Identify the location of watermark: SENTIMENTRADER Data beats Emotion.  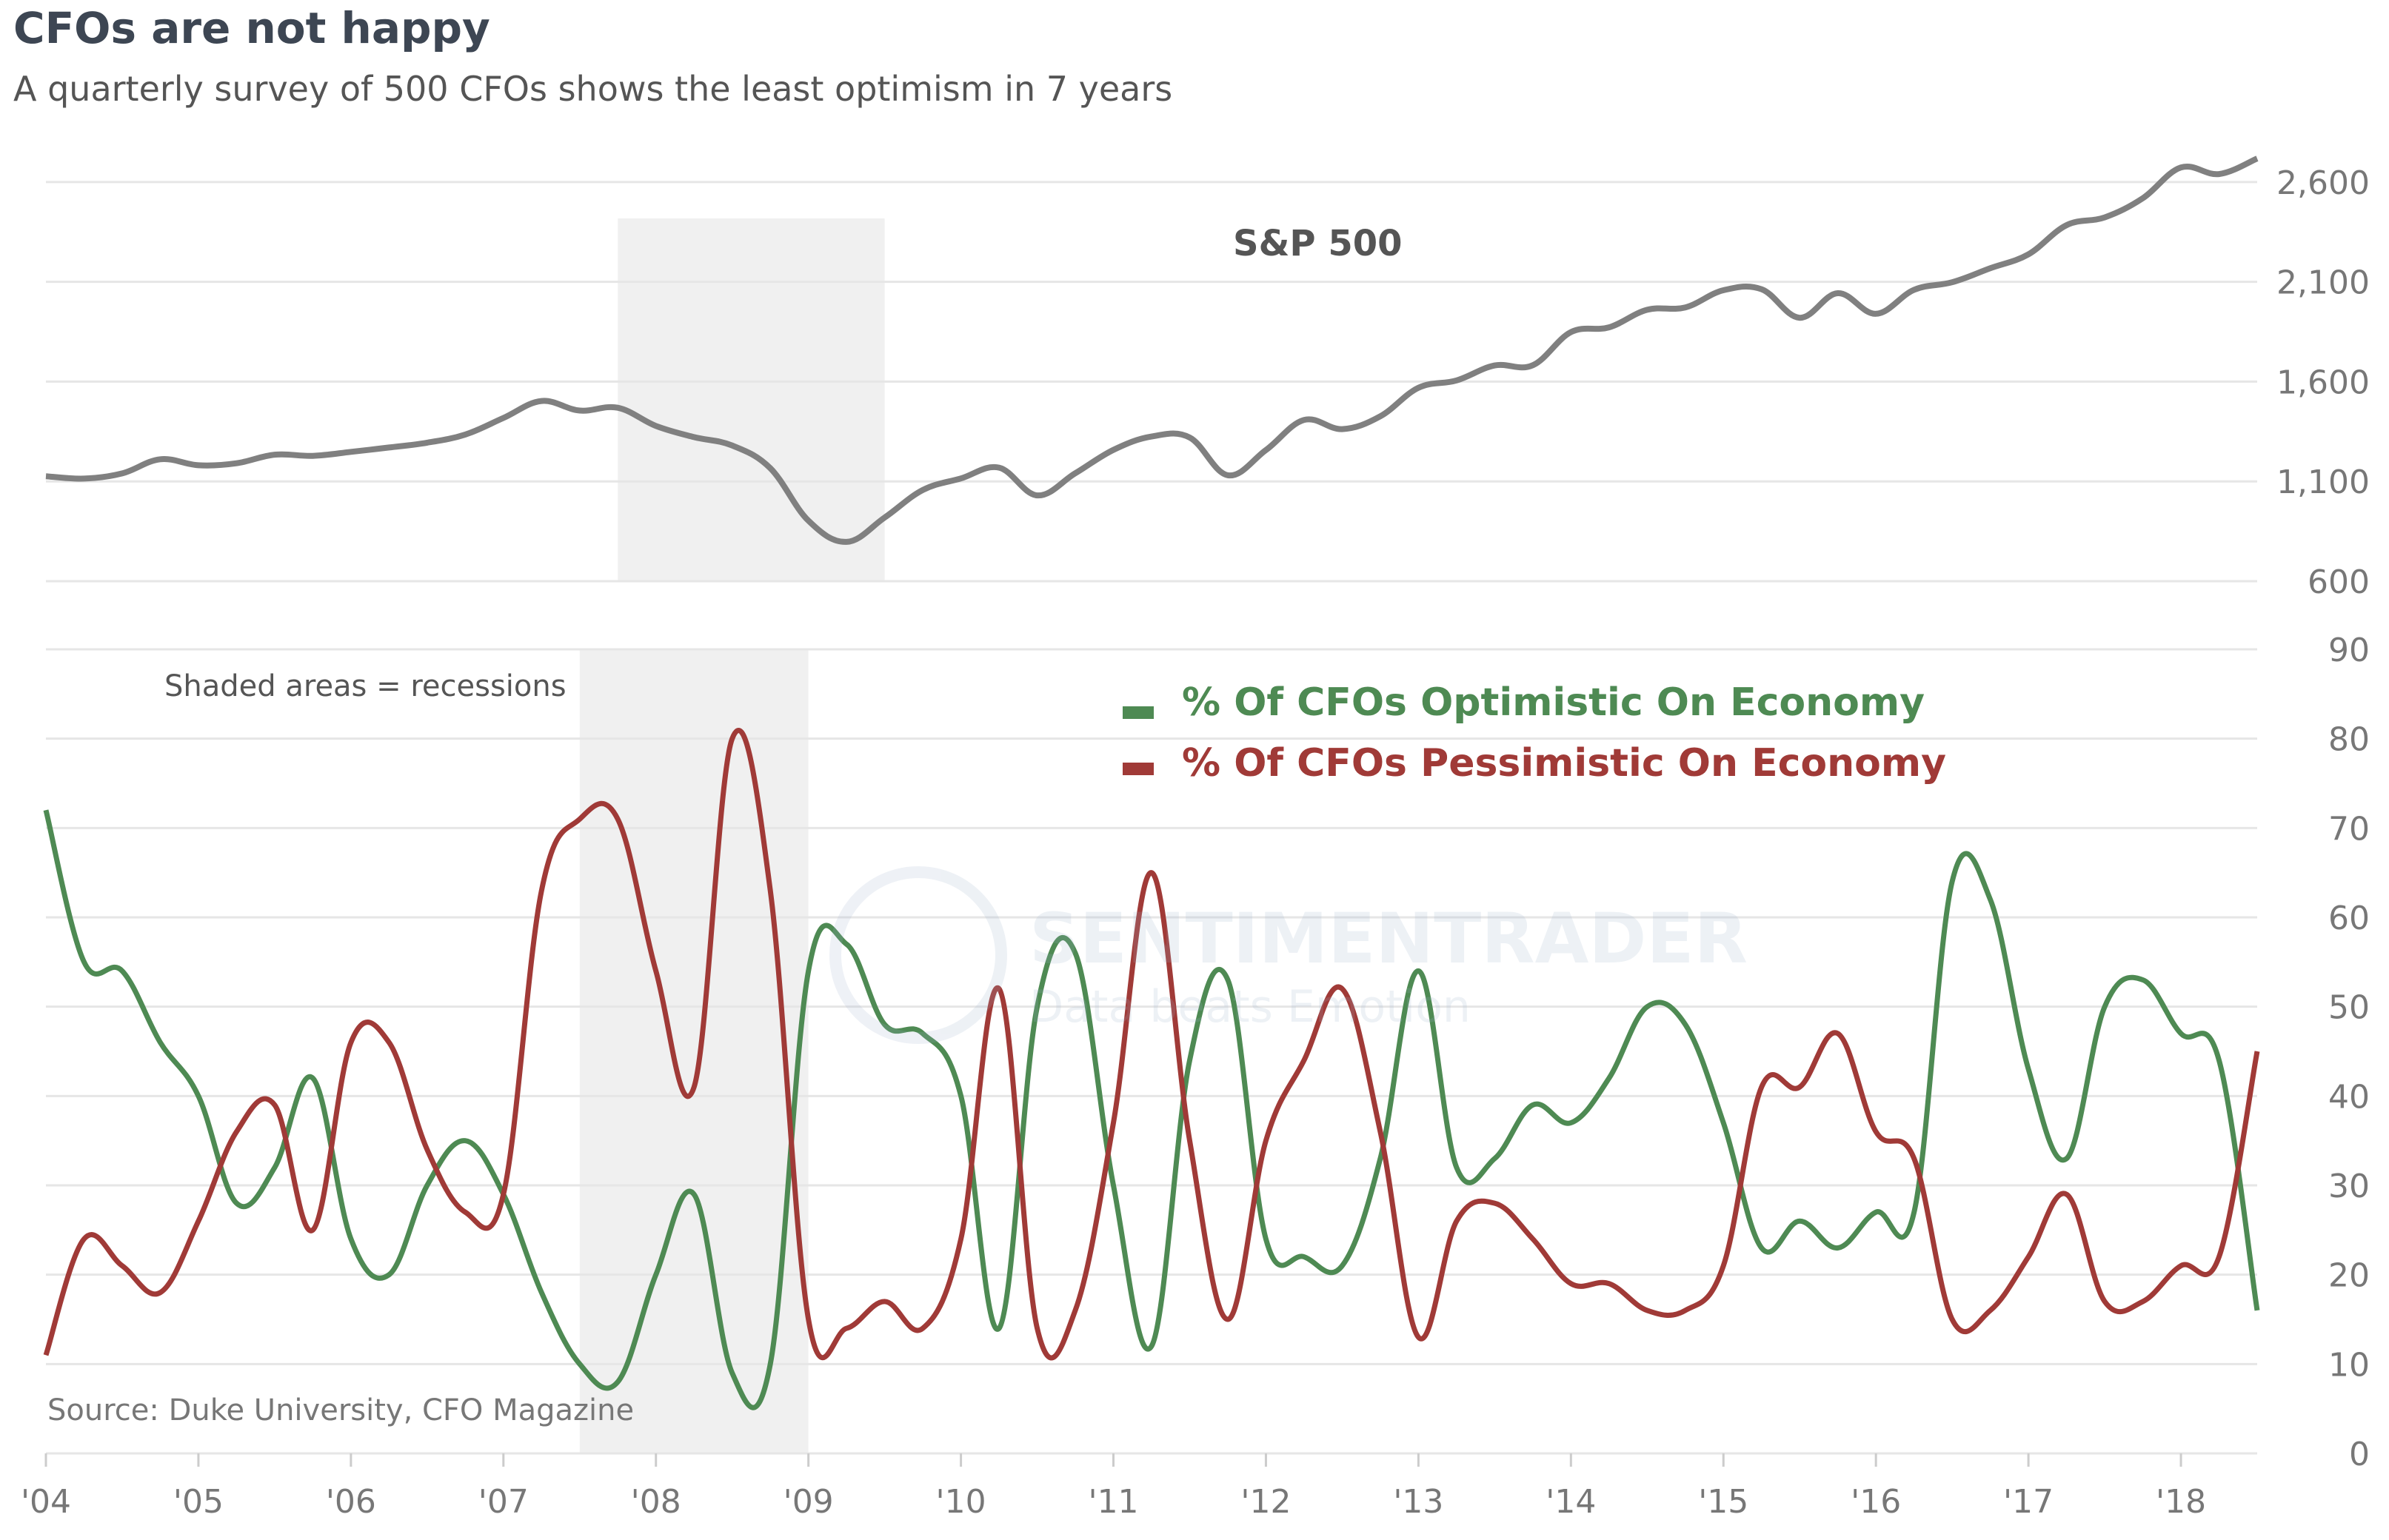
(1291, 955).